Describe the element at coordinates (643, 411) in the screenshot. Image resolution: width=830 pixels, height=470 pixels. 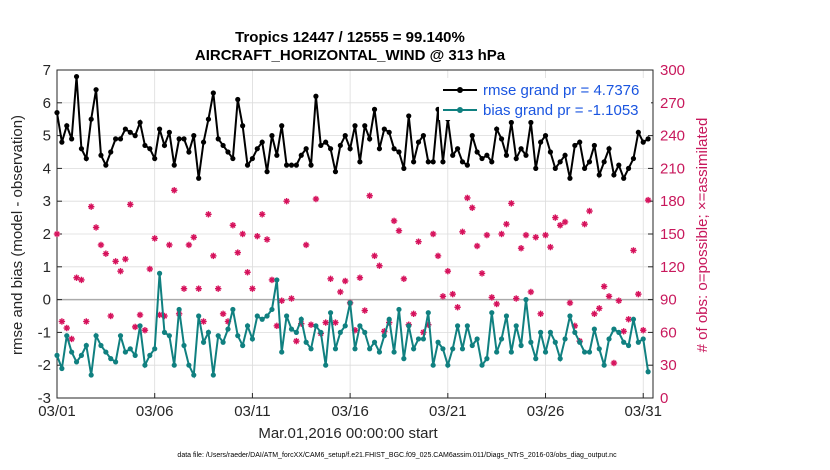
I see `x-tick-label: 03/31` at that location.